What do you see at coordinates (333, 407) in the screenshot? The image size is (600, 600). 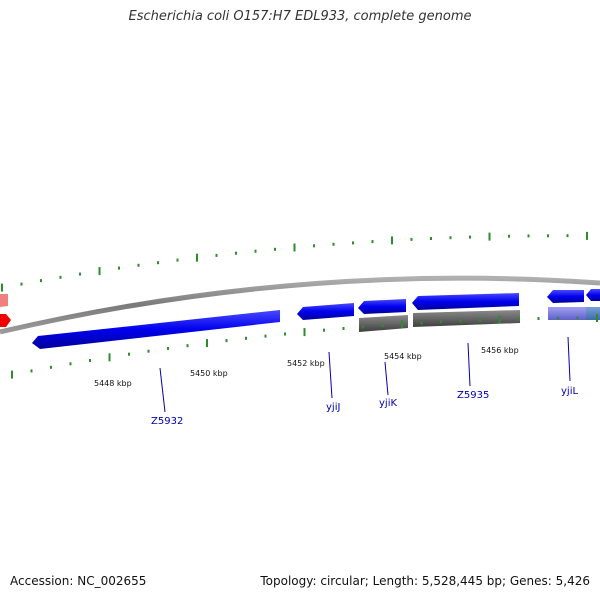 I see `gene-label: yjiJ` at bounding box center [333, 407].